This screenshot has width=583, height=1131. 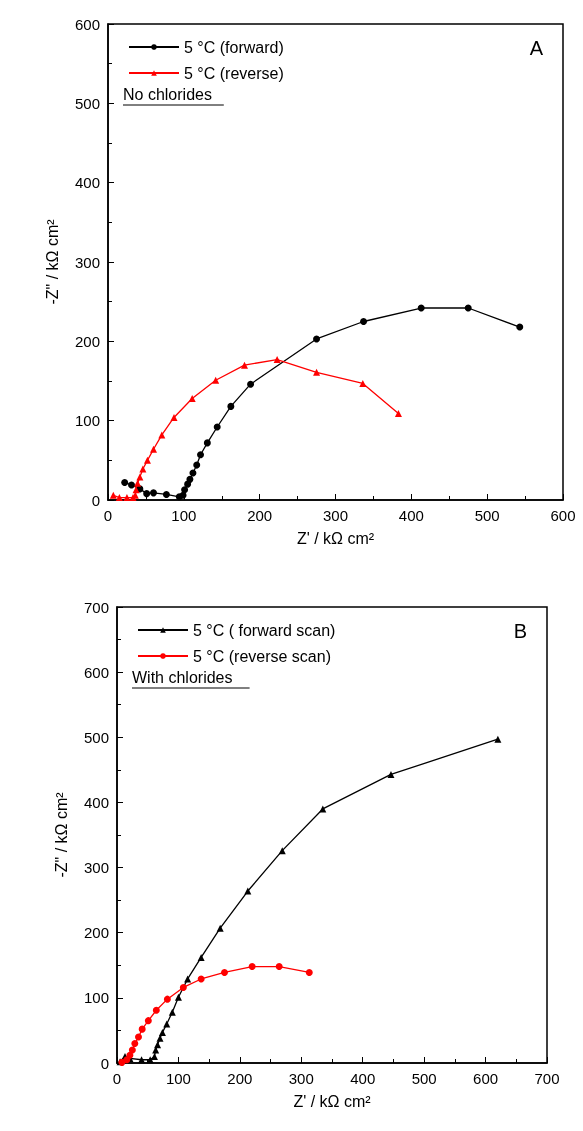 I want to click on legend-label: 5 °C (reverse scan), so click(x=262, y=656).